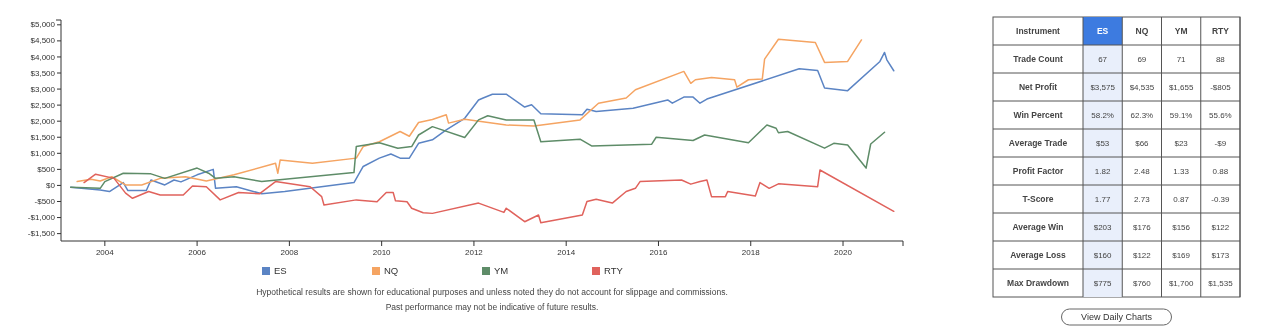  Describe the element at coordinates (43, 41) in the screenshot. I see `y-tick-label: $4,500` at that location.